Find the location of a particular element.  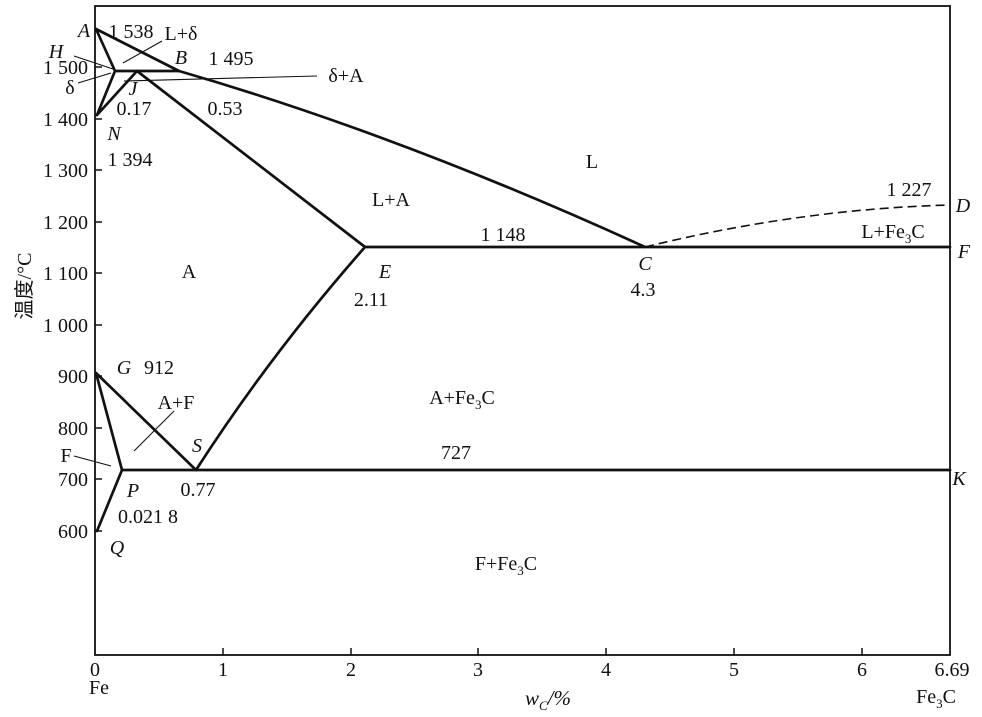

point-j: J is located at coordinates (134, 89).